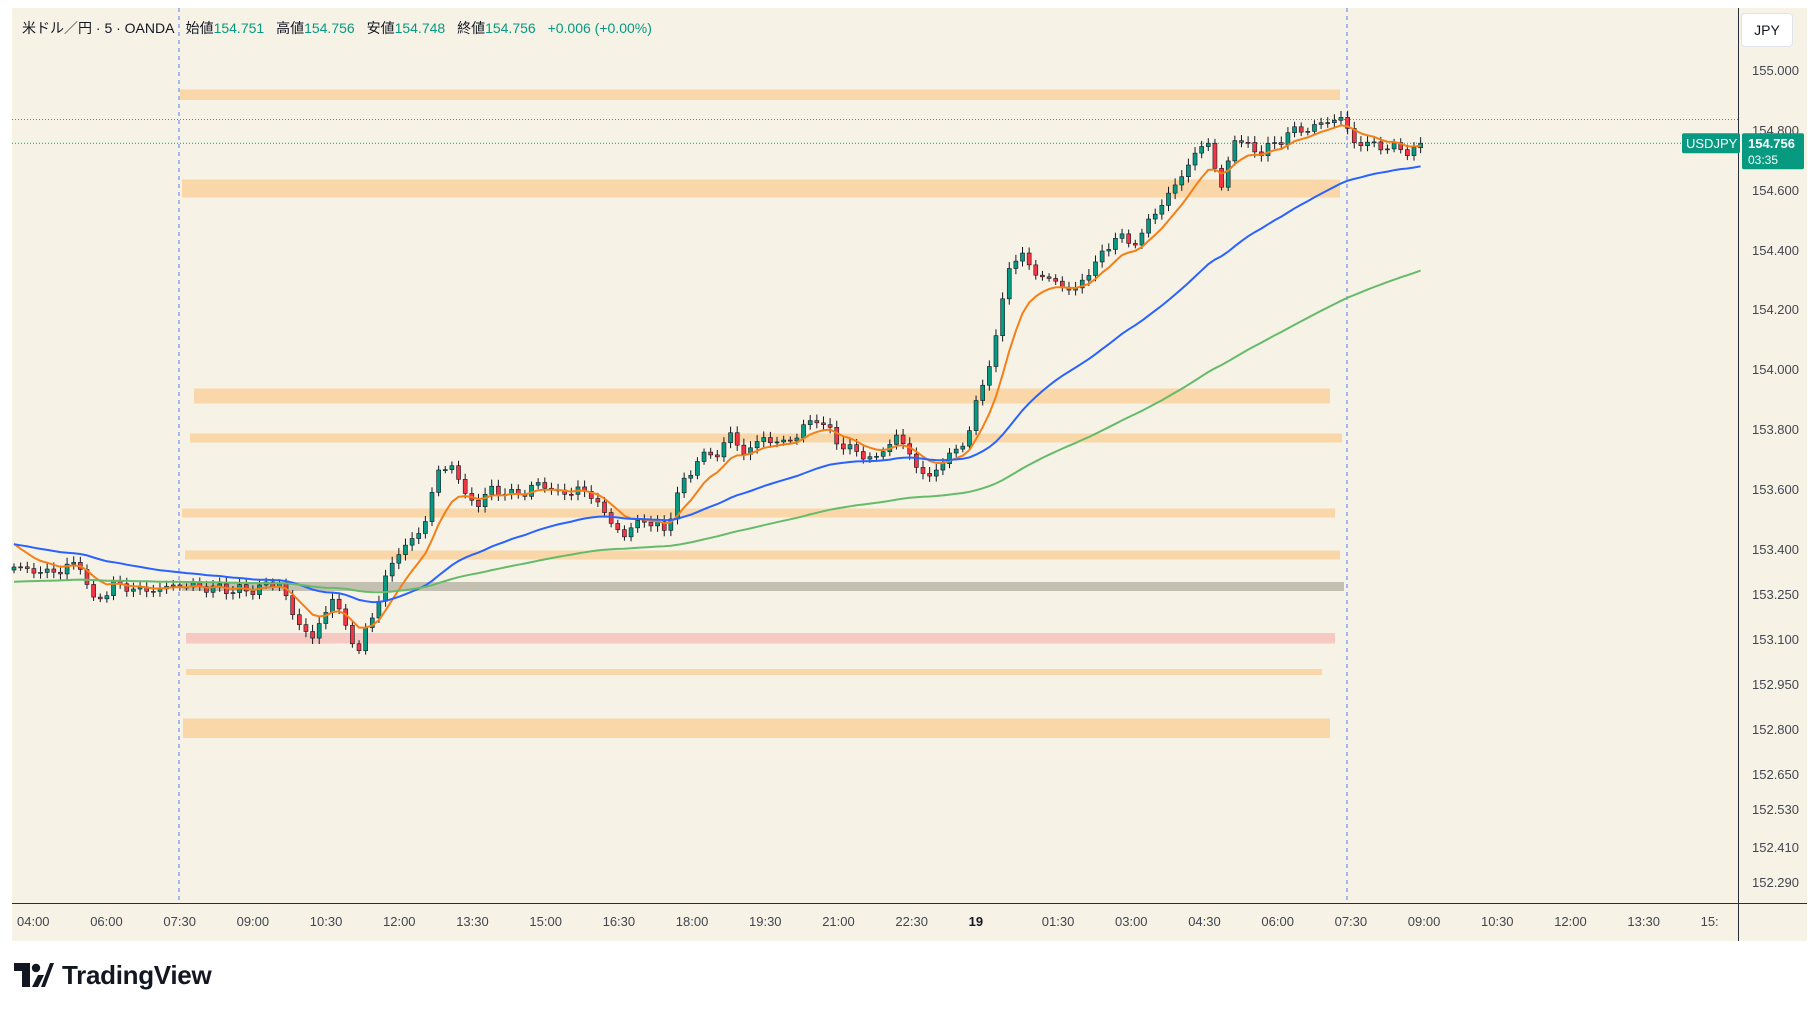 Image resolution: width=1815 pixels, height=1010 pixels. Describe the element at coordinates (239, 28) in the screenshot. I see `open-value: 154.751` at that location.